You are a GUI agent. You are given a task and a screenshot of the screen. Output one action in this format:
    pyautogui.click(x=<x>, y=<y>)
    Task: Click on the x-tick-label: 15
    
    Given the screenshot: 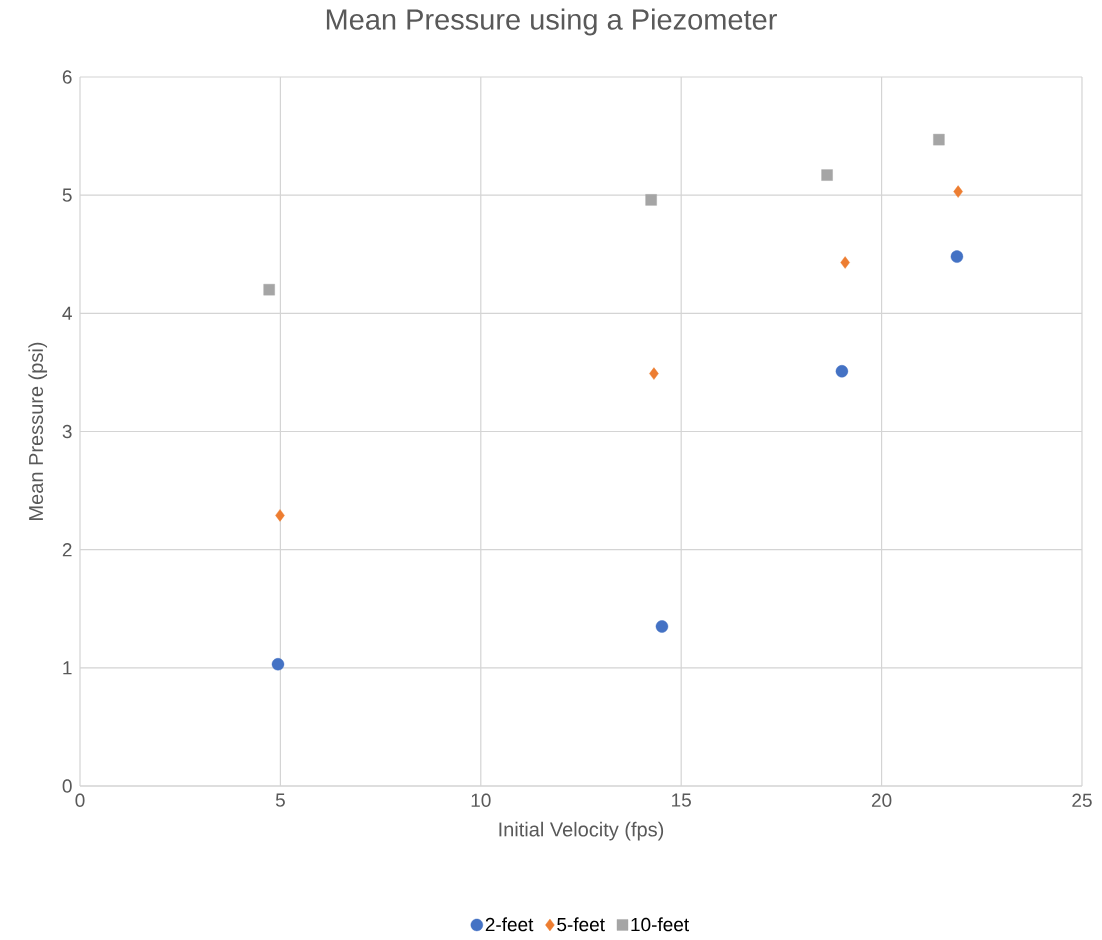 What is the action you would take?
    pyautogui.click(x=681, y=800)
    